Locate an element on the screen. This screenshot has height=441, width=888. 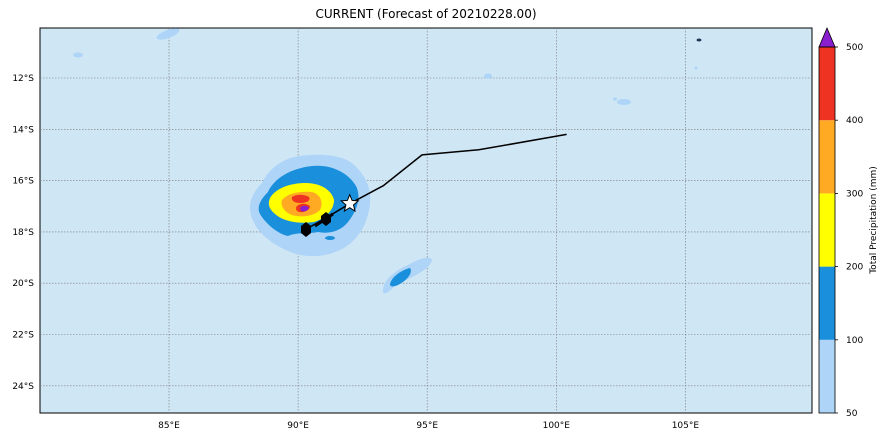
lat-tick-label: 24°S is located at coordinates (23, 387).